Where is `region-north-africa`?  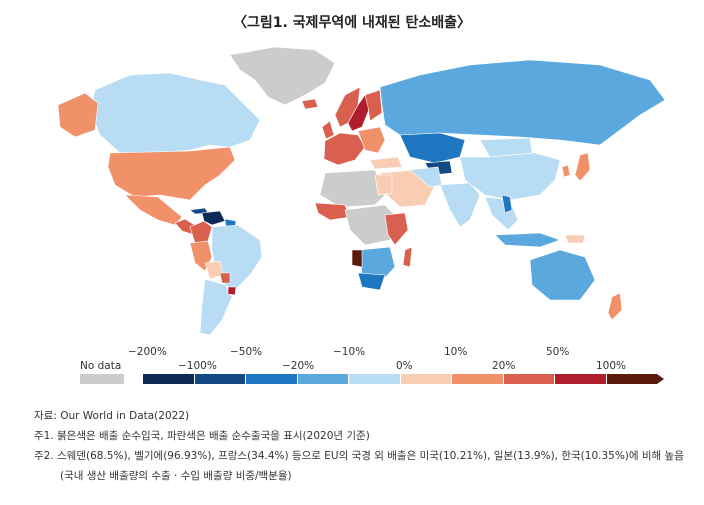 region-north-africa is located at coordinates (352, 188).